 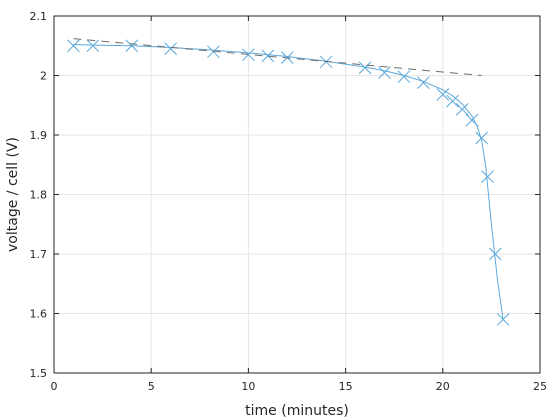 I want to click on x-tick-label: 0, so click(x=54, y=386).